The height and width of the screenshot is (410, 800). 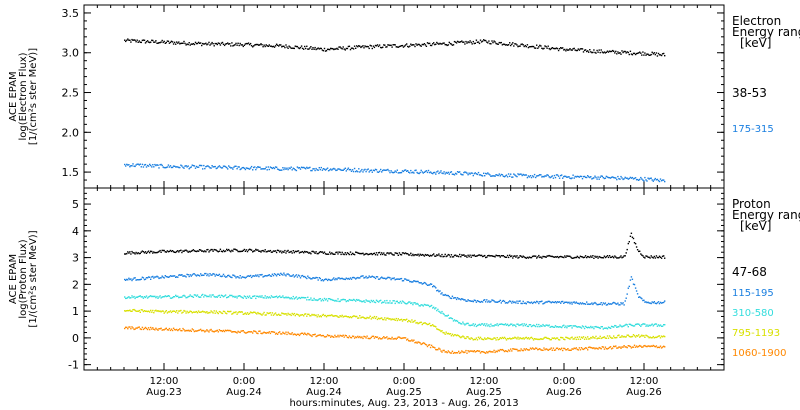 What do you see at coordinates (23, 96) in the screenshot?
I see `electron-y-axis-label: log(Electron Flux)` at bounding box center [23, 96].